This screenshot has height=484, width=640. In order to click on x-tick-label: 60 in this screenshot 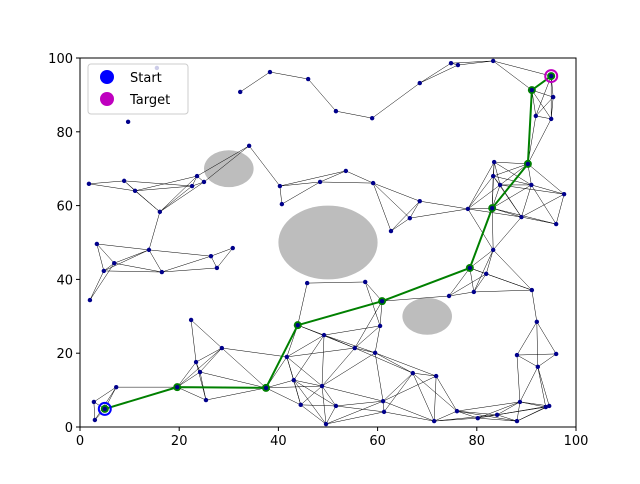, I will do `click(377, 441)`.